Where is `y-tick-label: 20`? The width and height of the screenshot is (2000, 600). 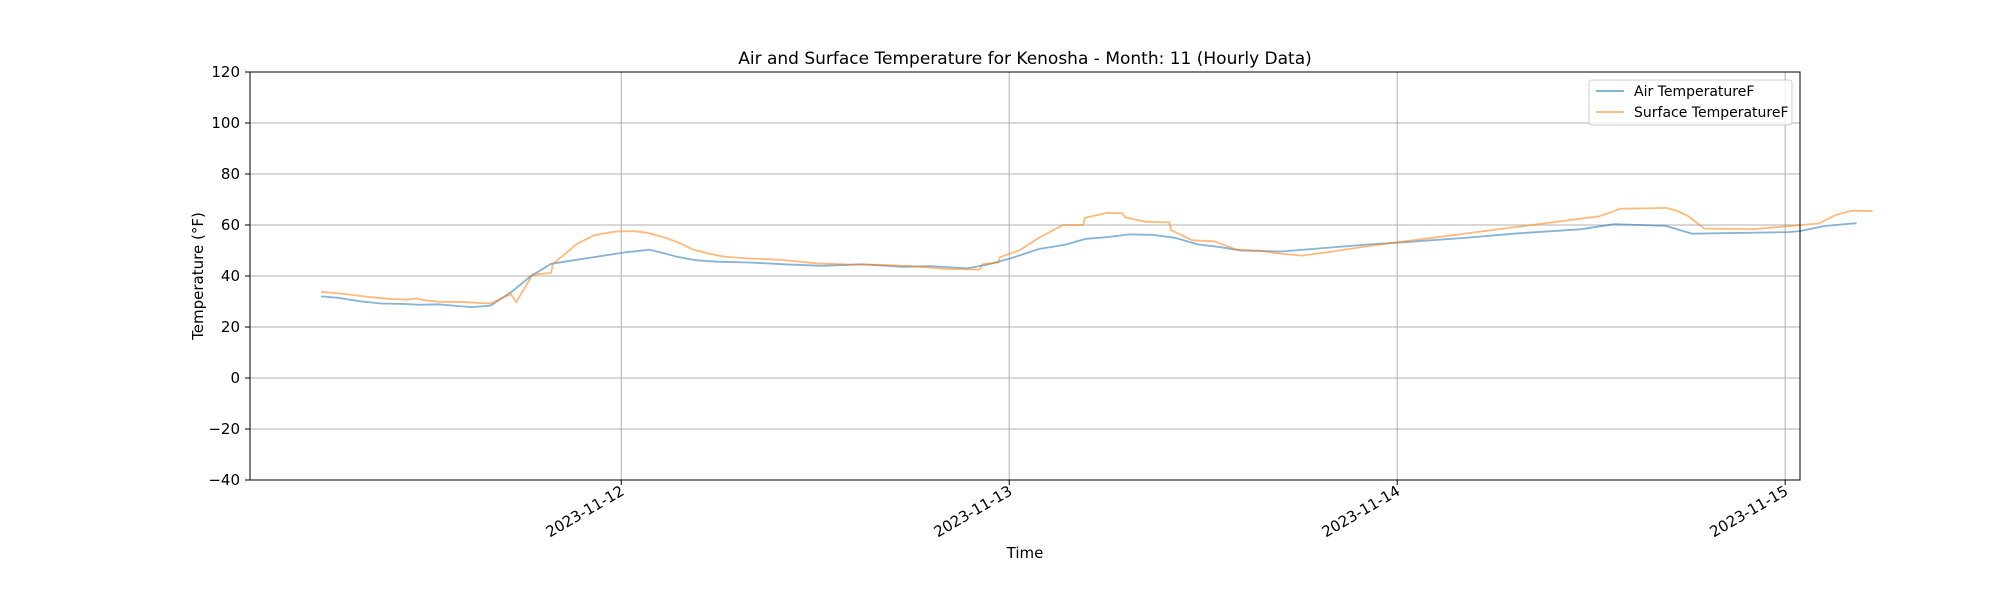
y-tick-label: 20 is located at coordinates (230, 327).